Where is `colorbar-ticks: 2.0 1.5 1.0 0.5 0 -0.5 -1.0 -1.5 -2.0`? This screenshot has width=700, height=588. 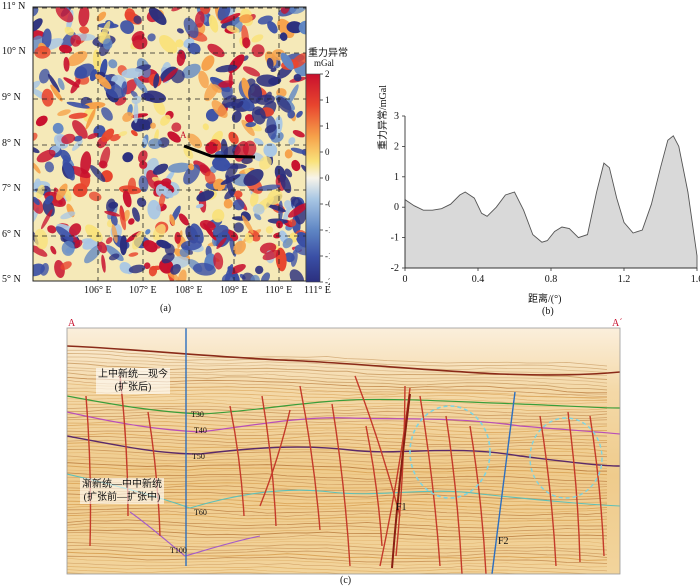 colorbar-ticks: 2.0 1.5 1.0 0.5 0 -0.5 -1.0 -1.5 -2.0 is located at coordinates (325, 178).